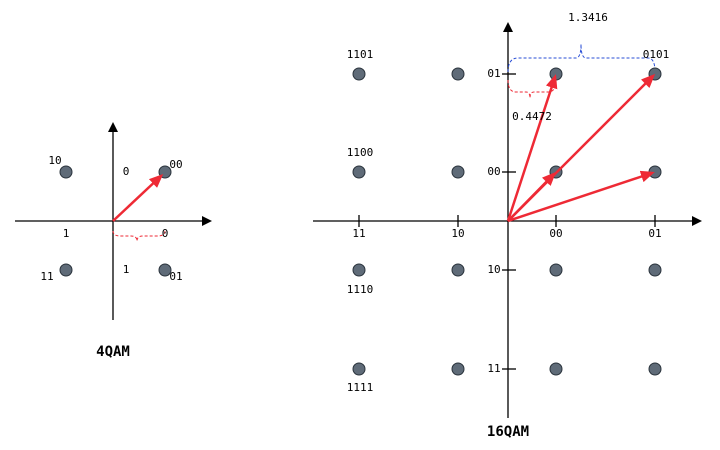 Image resolution: width=720 pixels, height=450 pixels. Describe the element at coordinates (46, 276) in the screenshot. I see `point-label: 11` at that location.